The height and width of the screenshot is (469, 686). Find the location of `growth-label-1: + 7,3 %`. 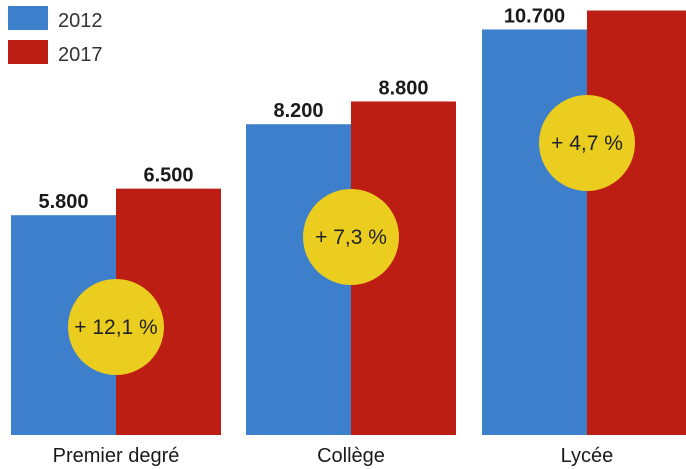

growth-label-1: + 7,3 % is located at coordinates (351, 237).